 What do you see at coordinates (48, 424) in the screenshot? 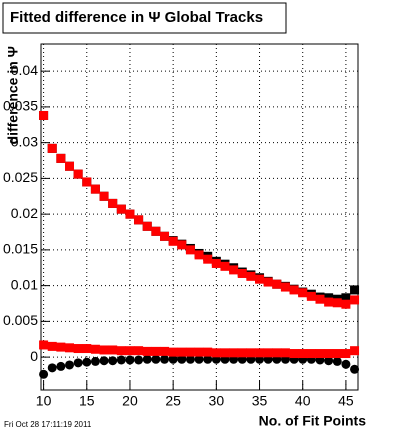
I see `footnote: Fri Oct 28 17:11:19 2011` at bounding box center [48, 424].